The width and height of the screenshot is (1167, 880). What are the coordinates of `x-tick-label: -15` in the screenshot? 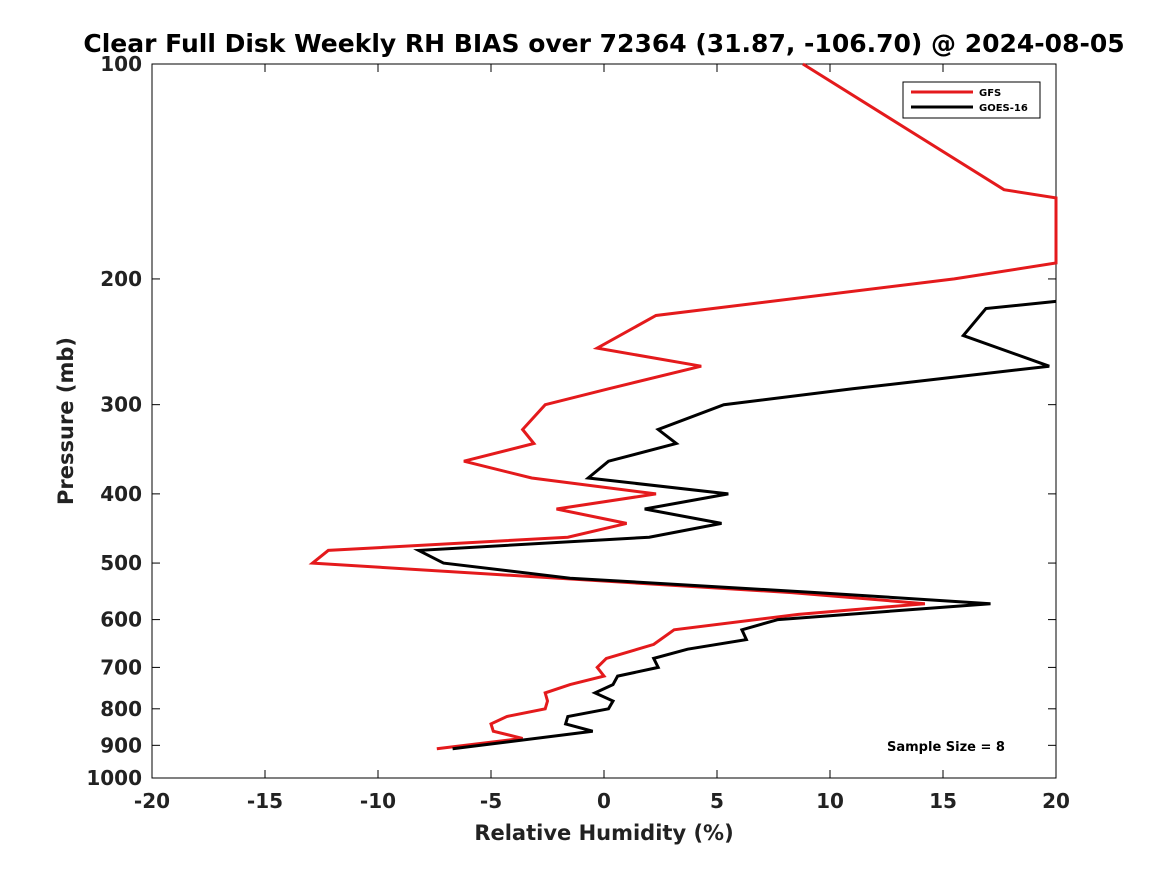 It's located at (265, 801).